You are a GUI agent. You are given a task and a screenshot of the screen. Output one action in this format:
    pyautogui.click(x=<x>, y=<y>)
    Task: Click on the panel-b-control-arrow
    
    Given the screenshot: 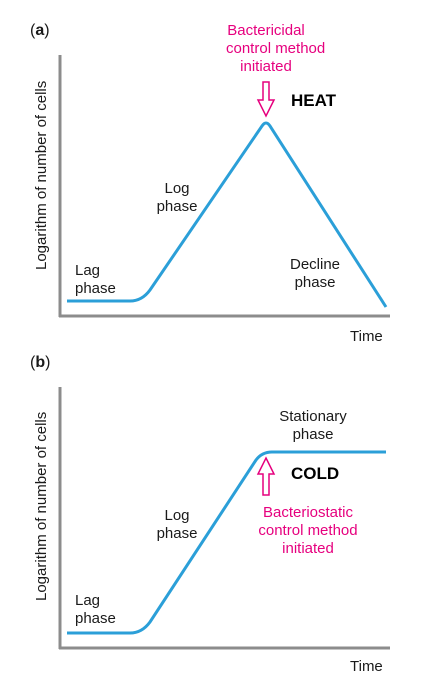 What is the action you would take?
    pyautogui.click(x=266, y=476)
    